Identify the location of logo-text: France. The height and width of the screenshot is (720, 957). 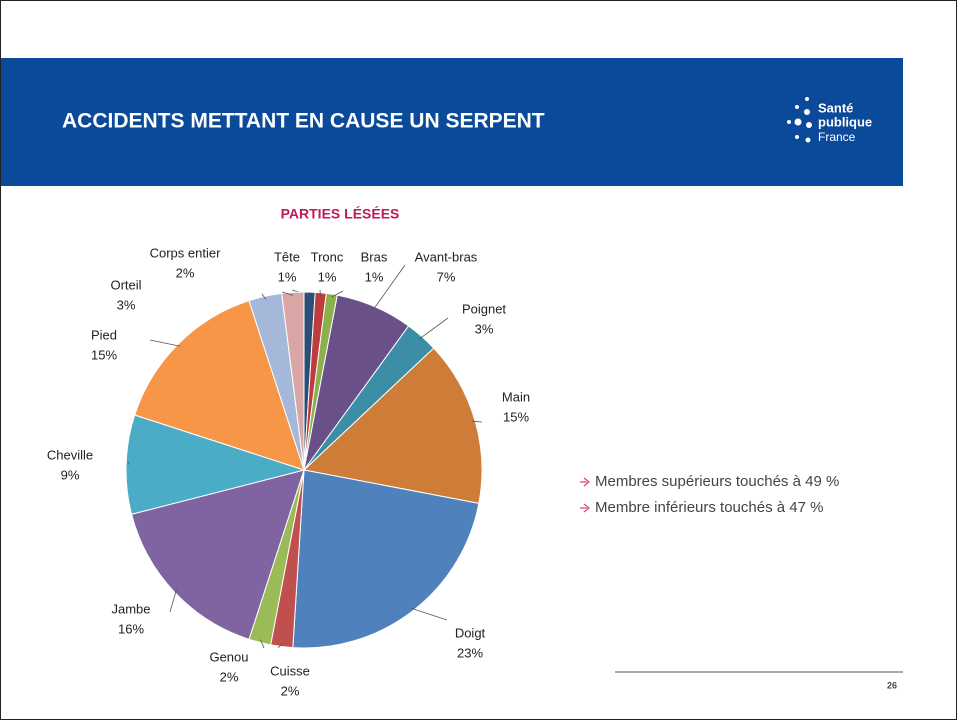
(837, 137).